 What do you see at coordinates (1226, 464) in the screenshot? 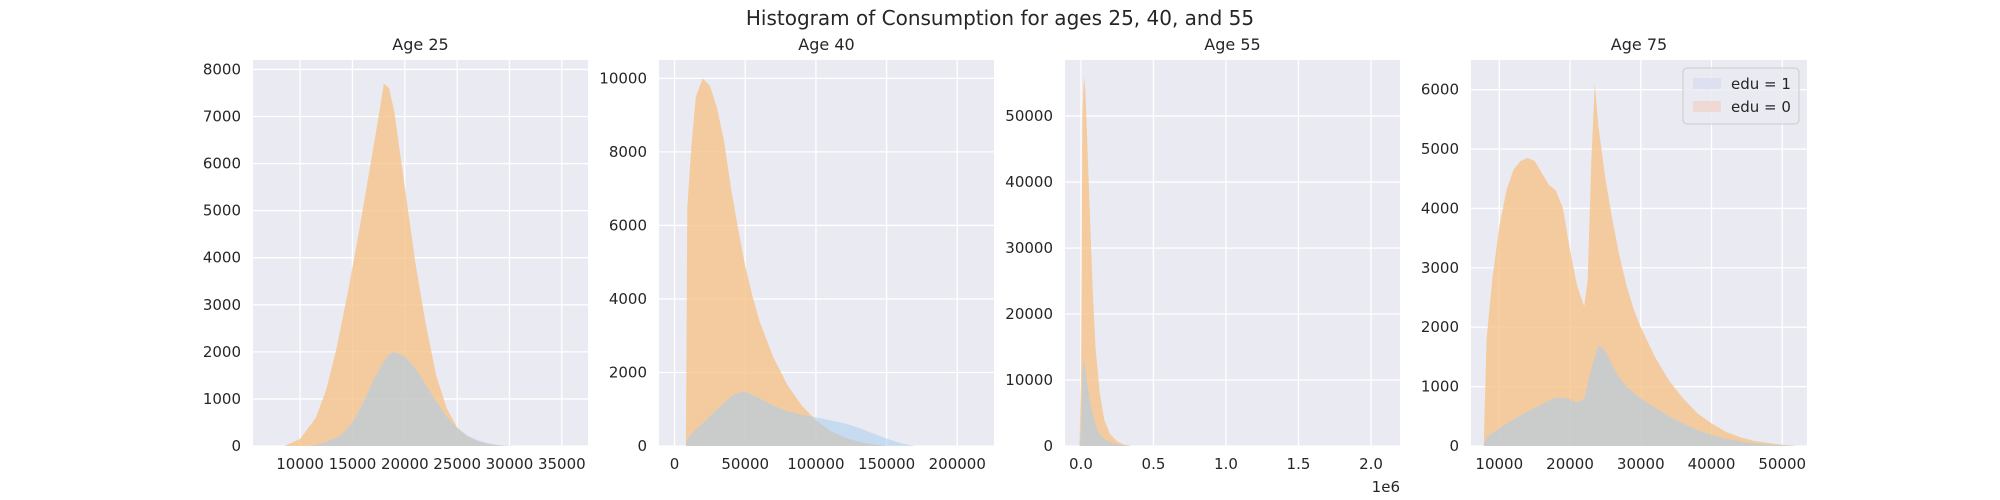
I see `x-tick-label: 1.0` at bounding box center [1226, 464].